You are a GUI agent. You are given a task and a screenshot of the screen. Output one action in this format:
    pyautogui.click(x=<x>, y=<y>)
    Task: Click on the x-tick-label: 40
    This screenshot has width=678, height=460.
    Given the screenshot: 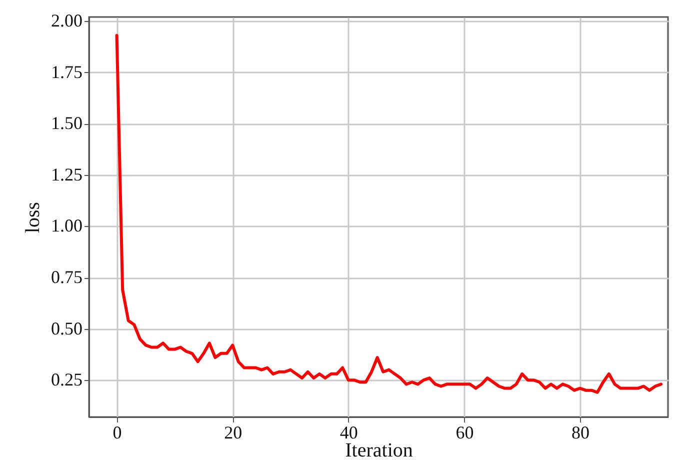 What is the action you would take?
    pyautogui.click(x=349, y=432)
    